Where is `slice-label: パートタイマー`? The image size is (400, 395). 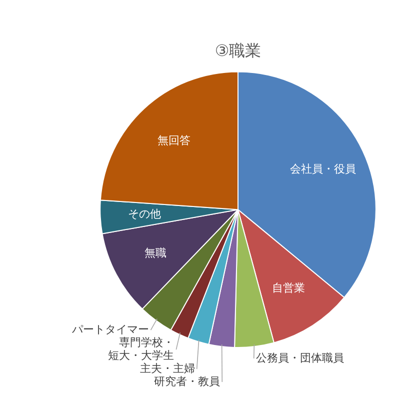
slice-label: パートタイマー is located at coordinates (109, 329).